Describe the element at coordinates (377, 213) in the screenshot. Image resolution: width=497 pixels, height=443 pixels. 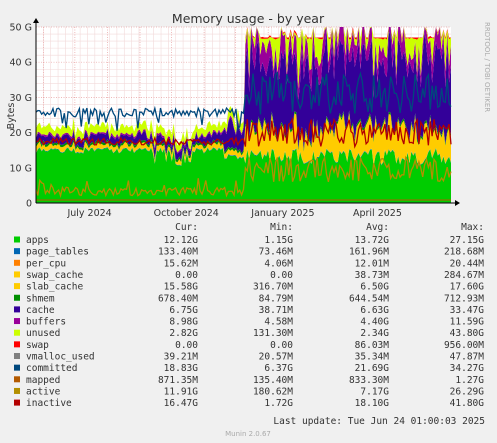
I see `x-tick-label: April 2025` at that location.